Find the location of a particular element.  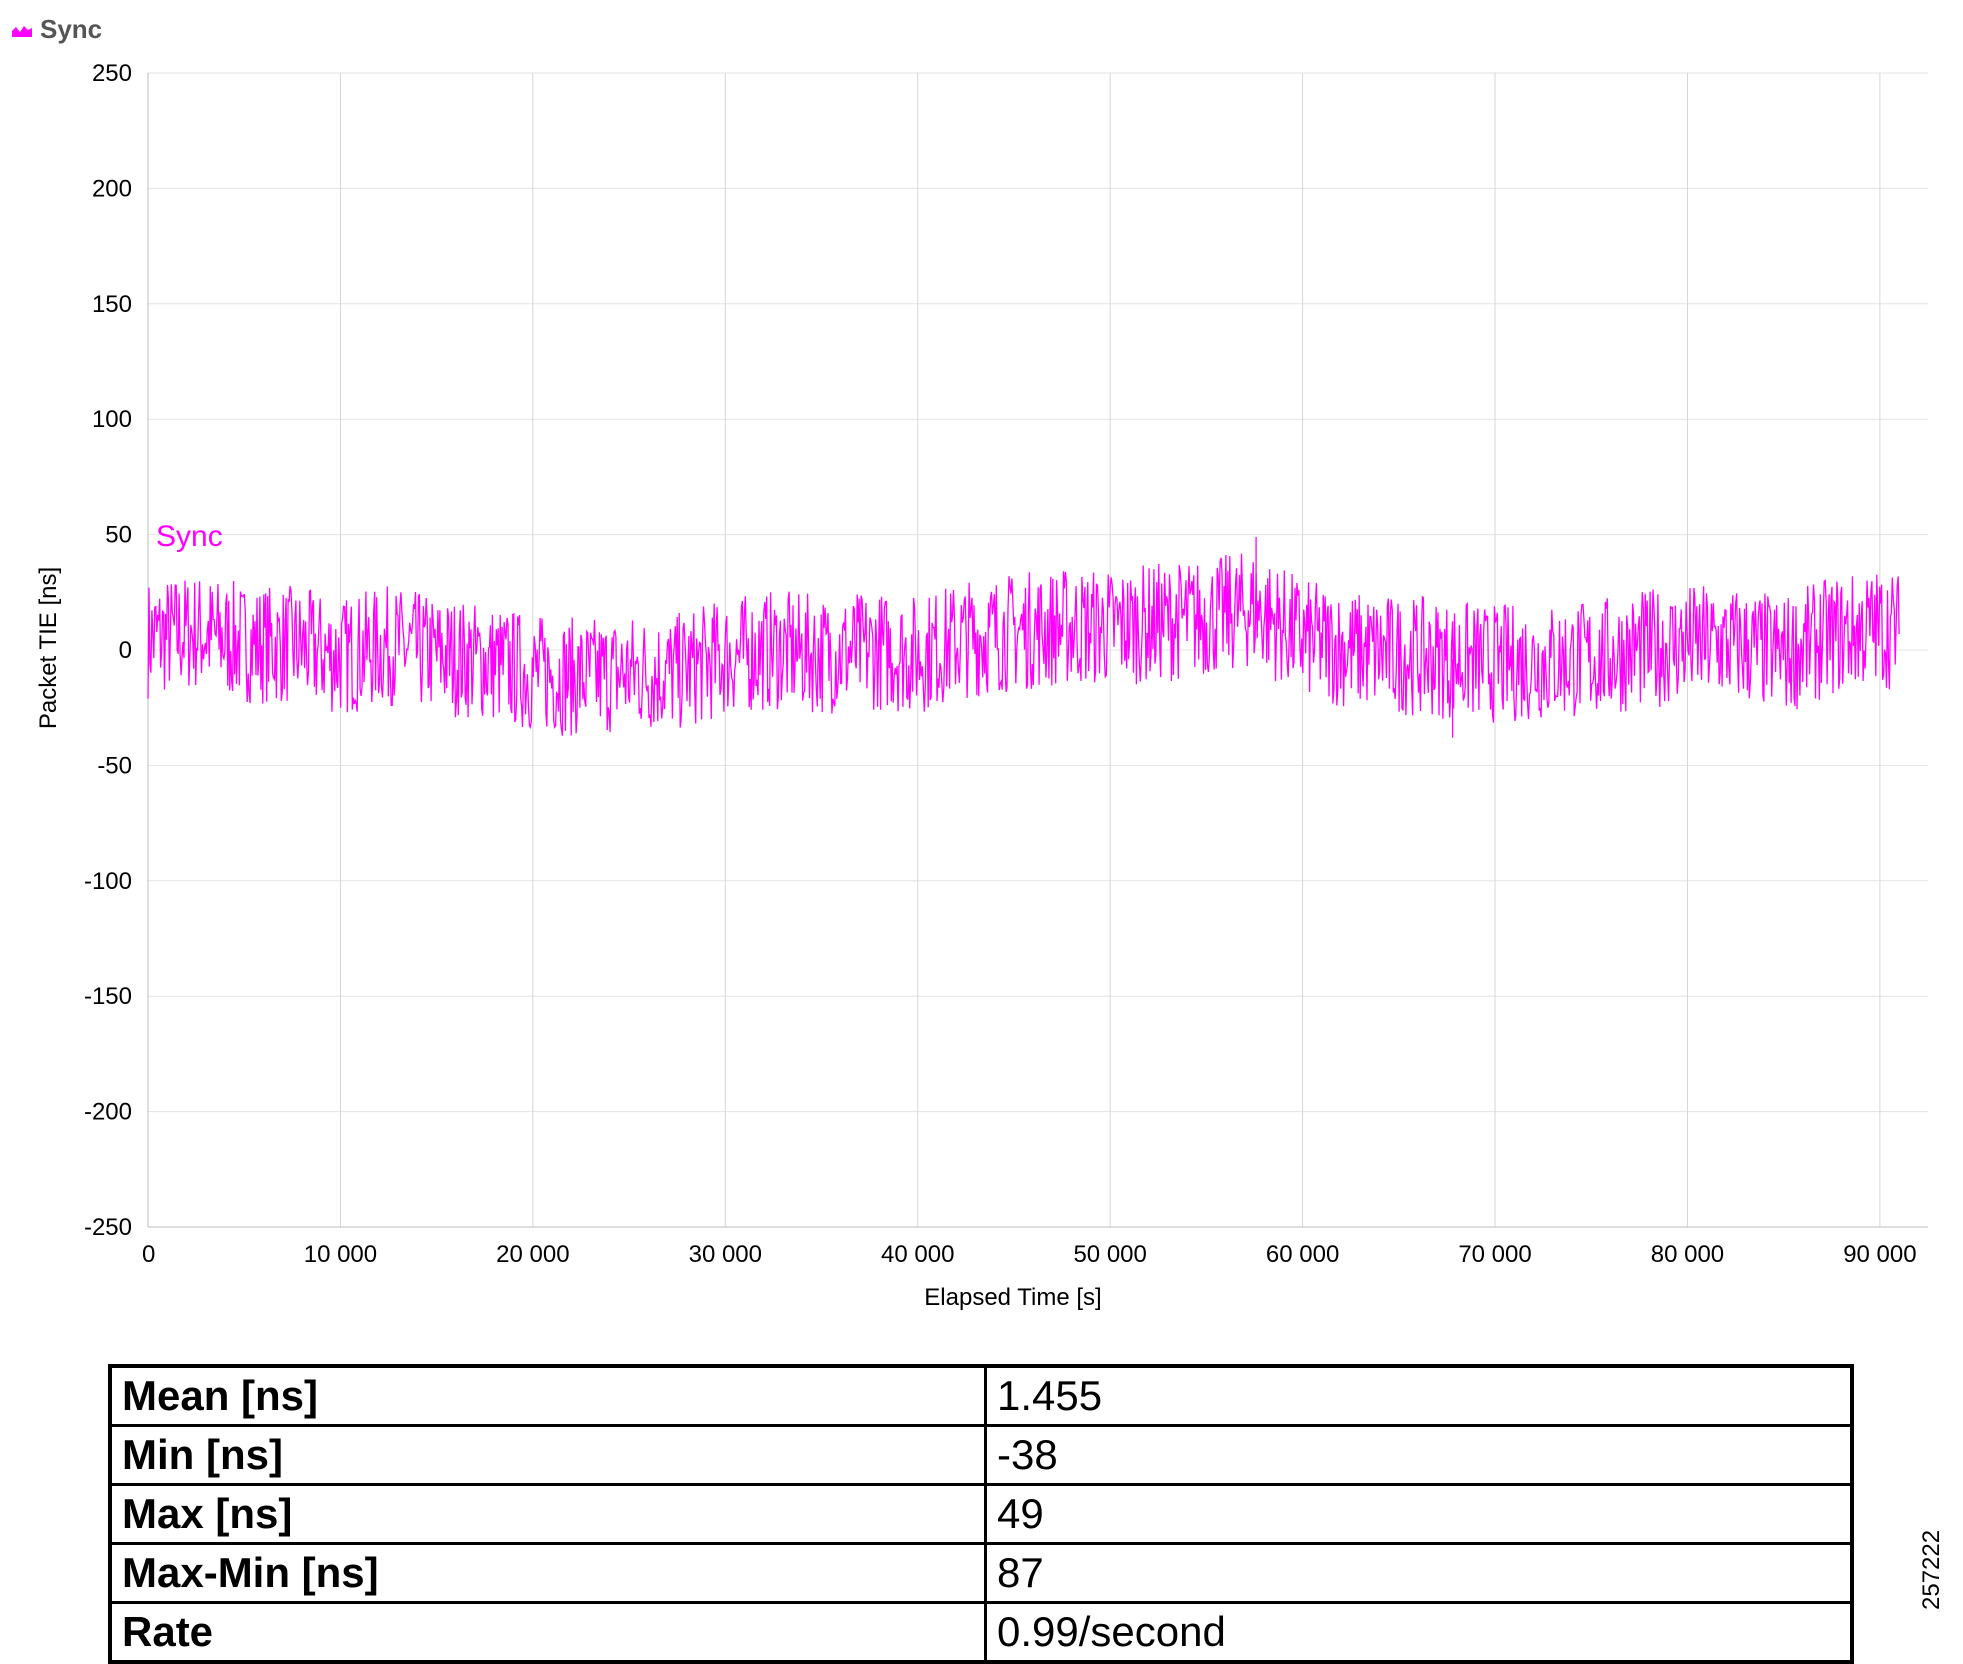

x-tick-label: 30 000 is located at coordinates (725, 1254).